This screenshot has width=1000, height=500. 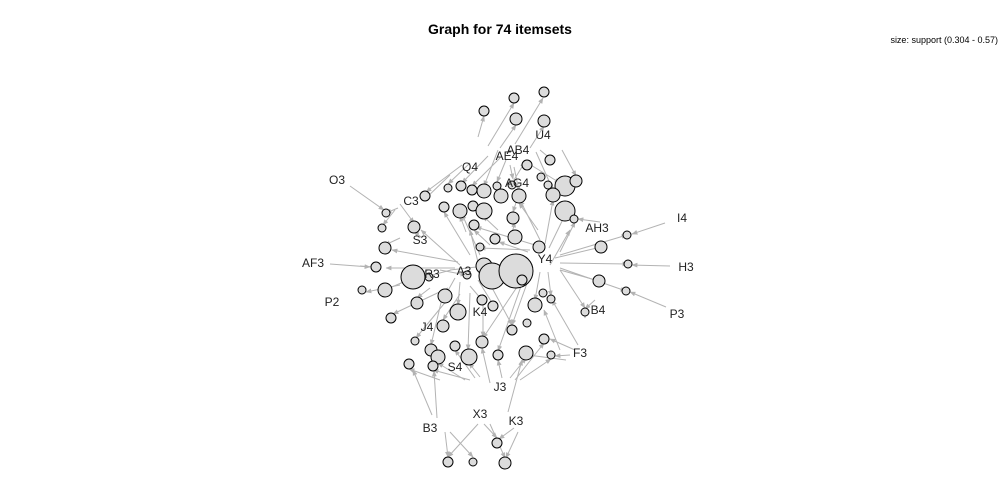 I want to click on item-label-o3: O3, so click(x=337, y=180).